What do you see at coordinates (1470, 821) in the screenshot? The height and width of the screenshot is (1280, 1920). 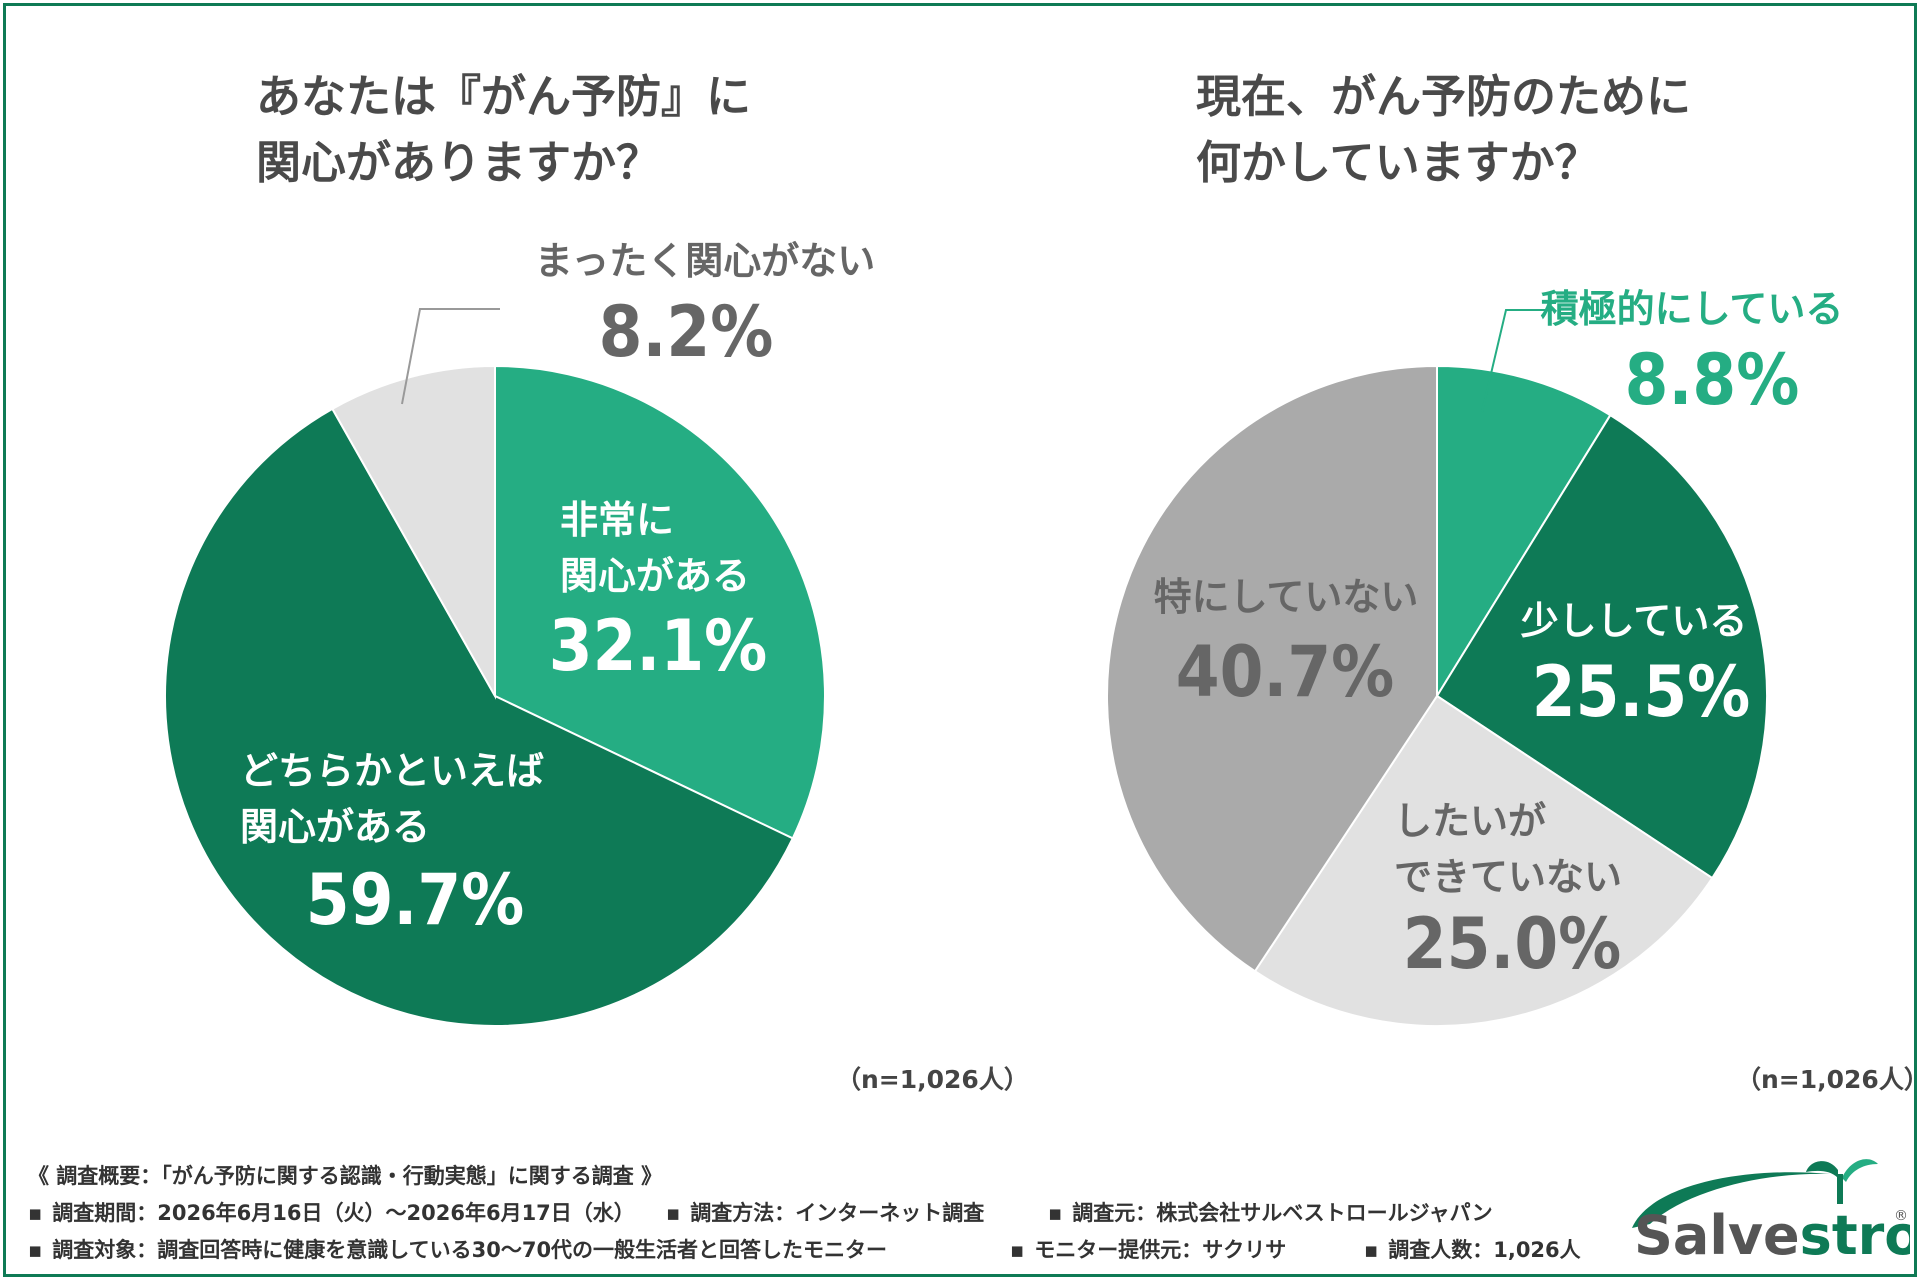 I see `label-want-but-cannot-line1: したいが` at bounding box center [1470, 821].